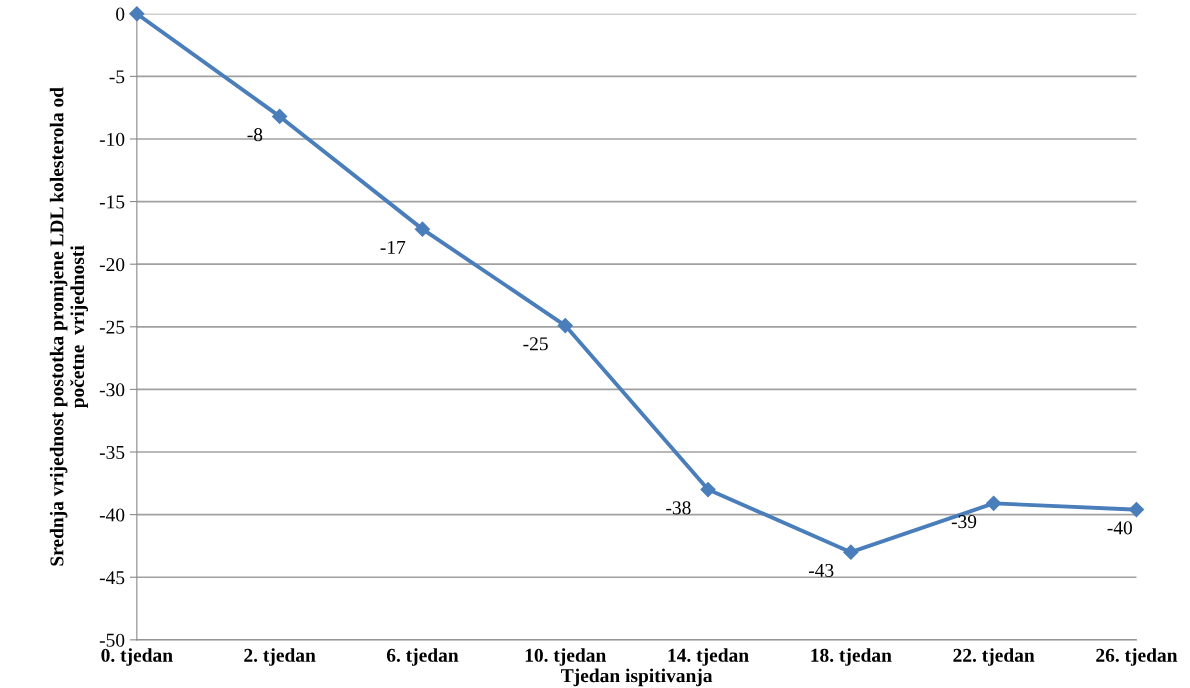 Image resolution: width=1190 pixels, height=688 pixels. What do you see at coordinates (112, 515) in the screenshot?
I see `y-tick-label: -40` at bounding box center [112, 515].